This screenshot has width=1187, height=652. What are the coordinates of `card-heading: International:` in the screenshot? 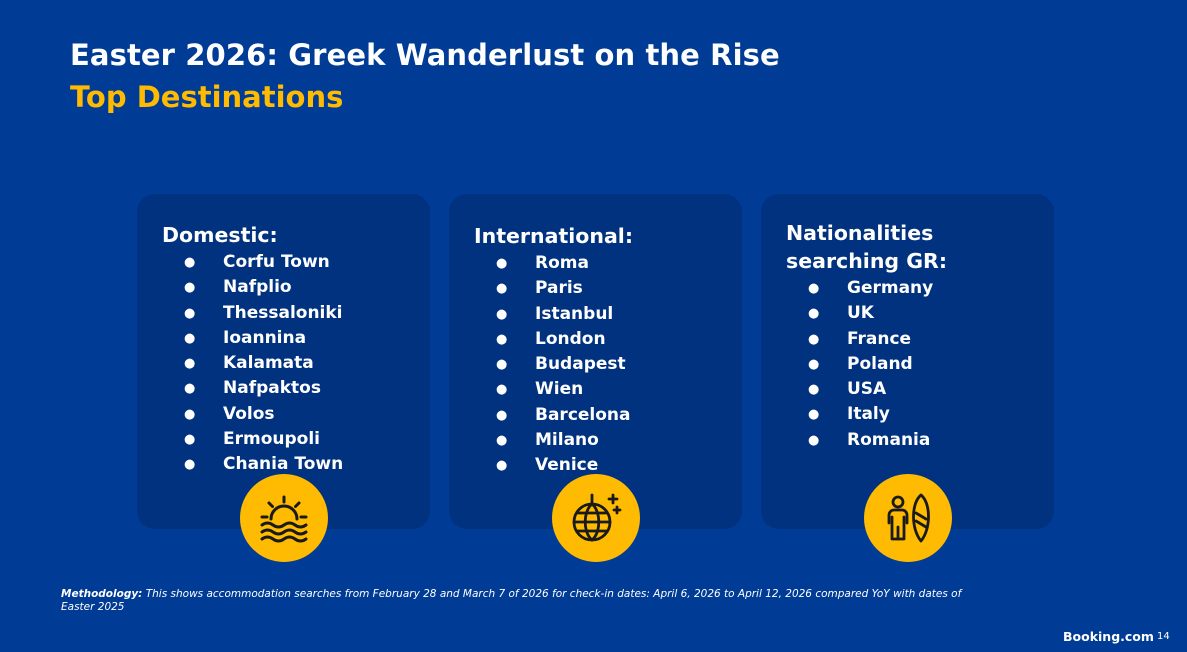 It's located at (553, 236).